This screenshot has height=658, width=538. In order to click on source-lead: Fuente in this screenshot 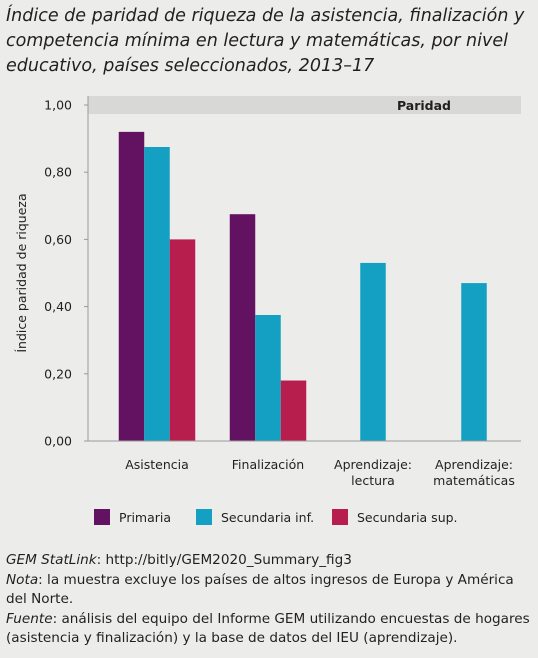, I will do `click(29, 618)`.